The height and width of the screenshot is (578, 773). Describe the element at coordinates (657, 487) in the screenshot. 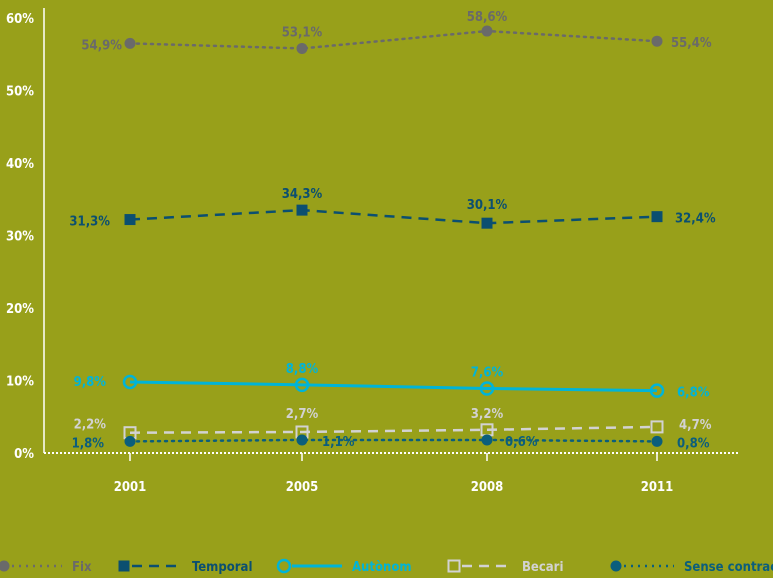

I see `x-tick-label: 2011` at that location.